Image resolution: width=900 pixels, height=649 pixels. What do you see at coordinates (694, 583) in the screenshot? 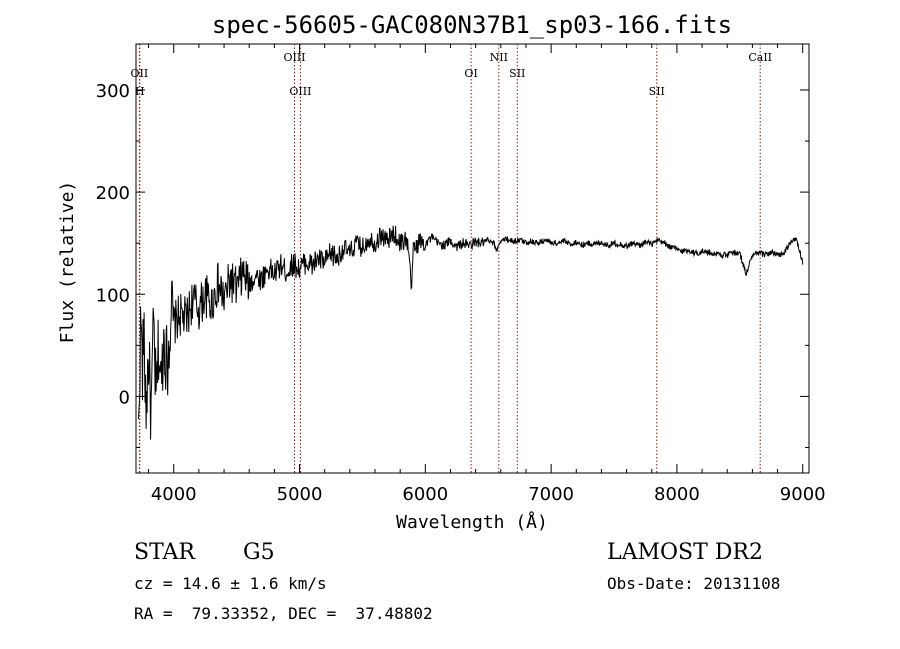
I see `obs-date-text: Obs-Date: 20131108` at bounding box center [694, 583].